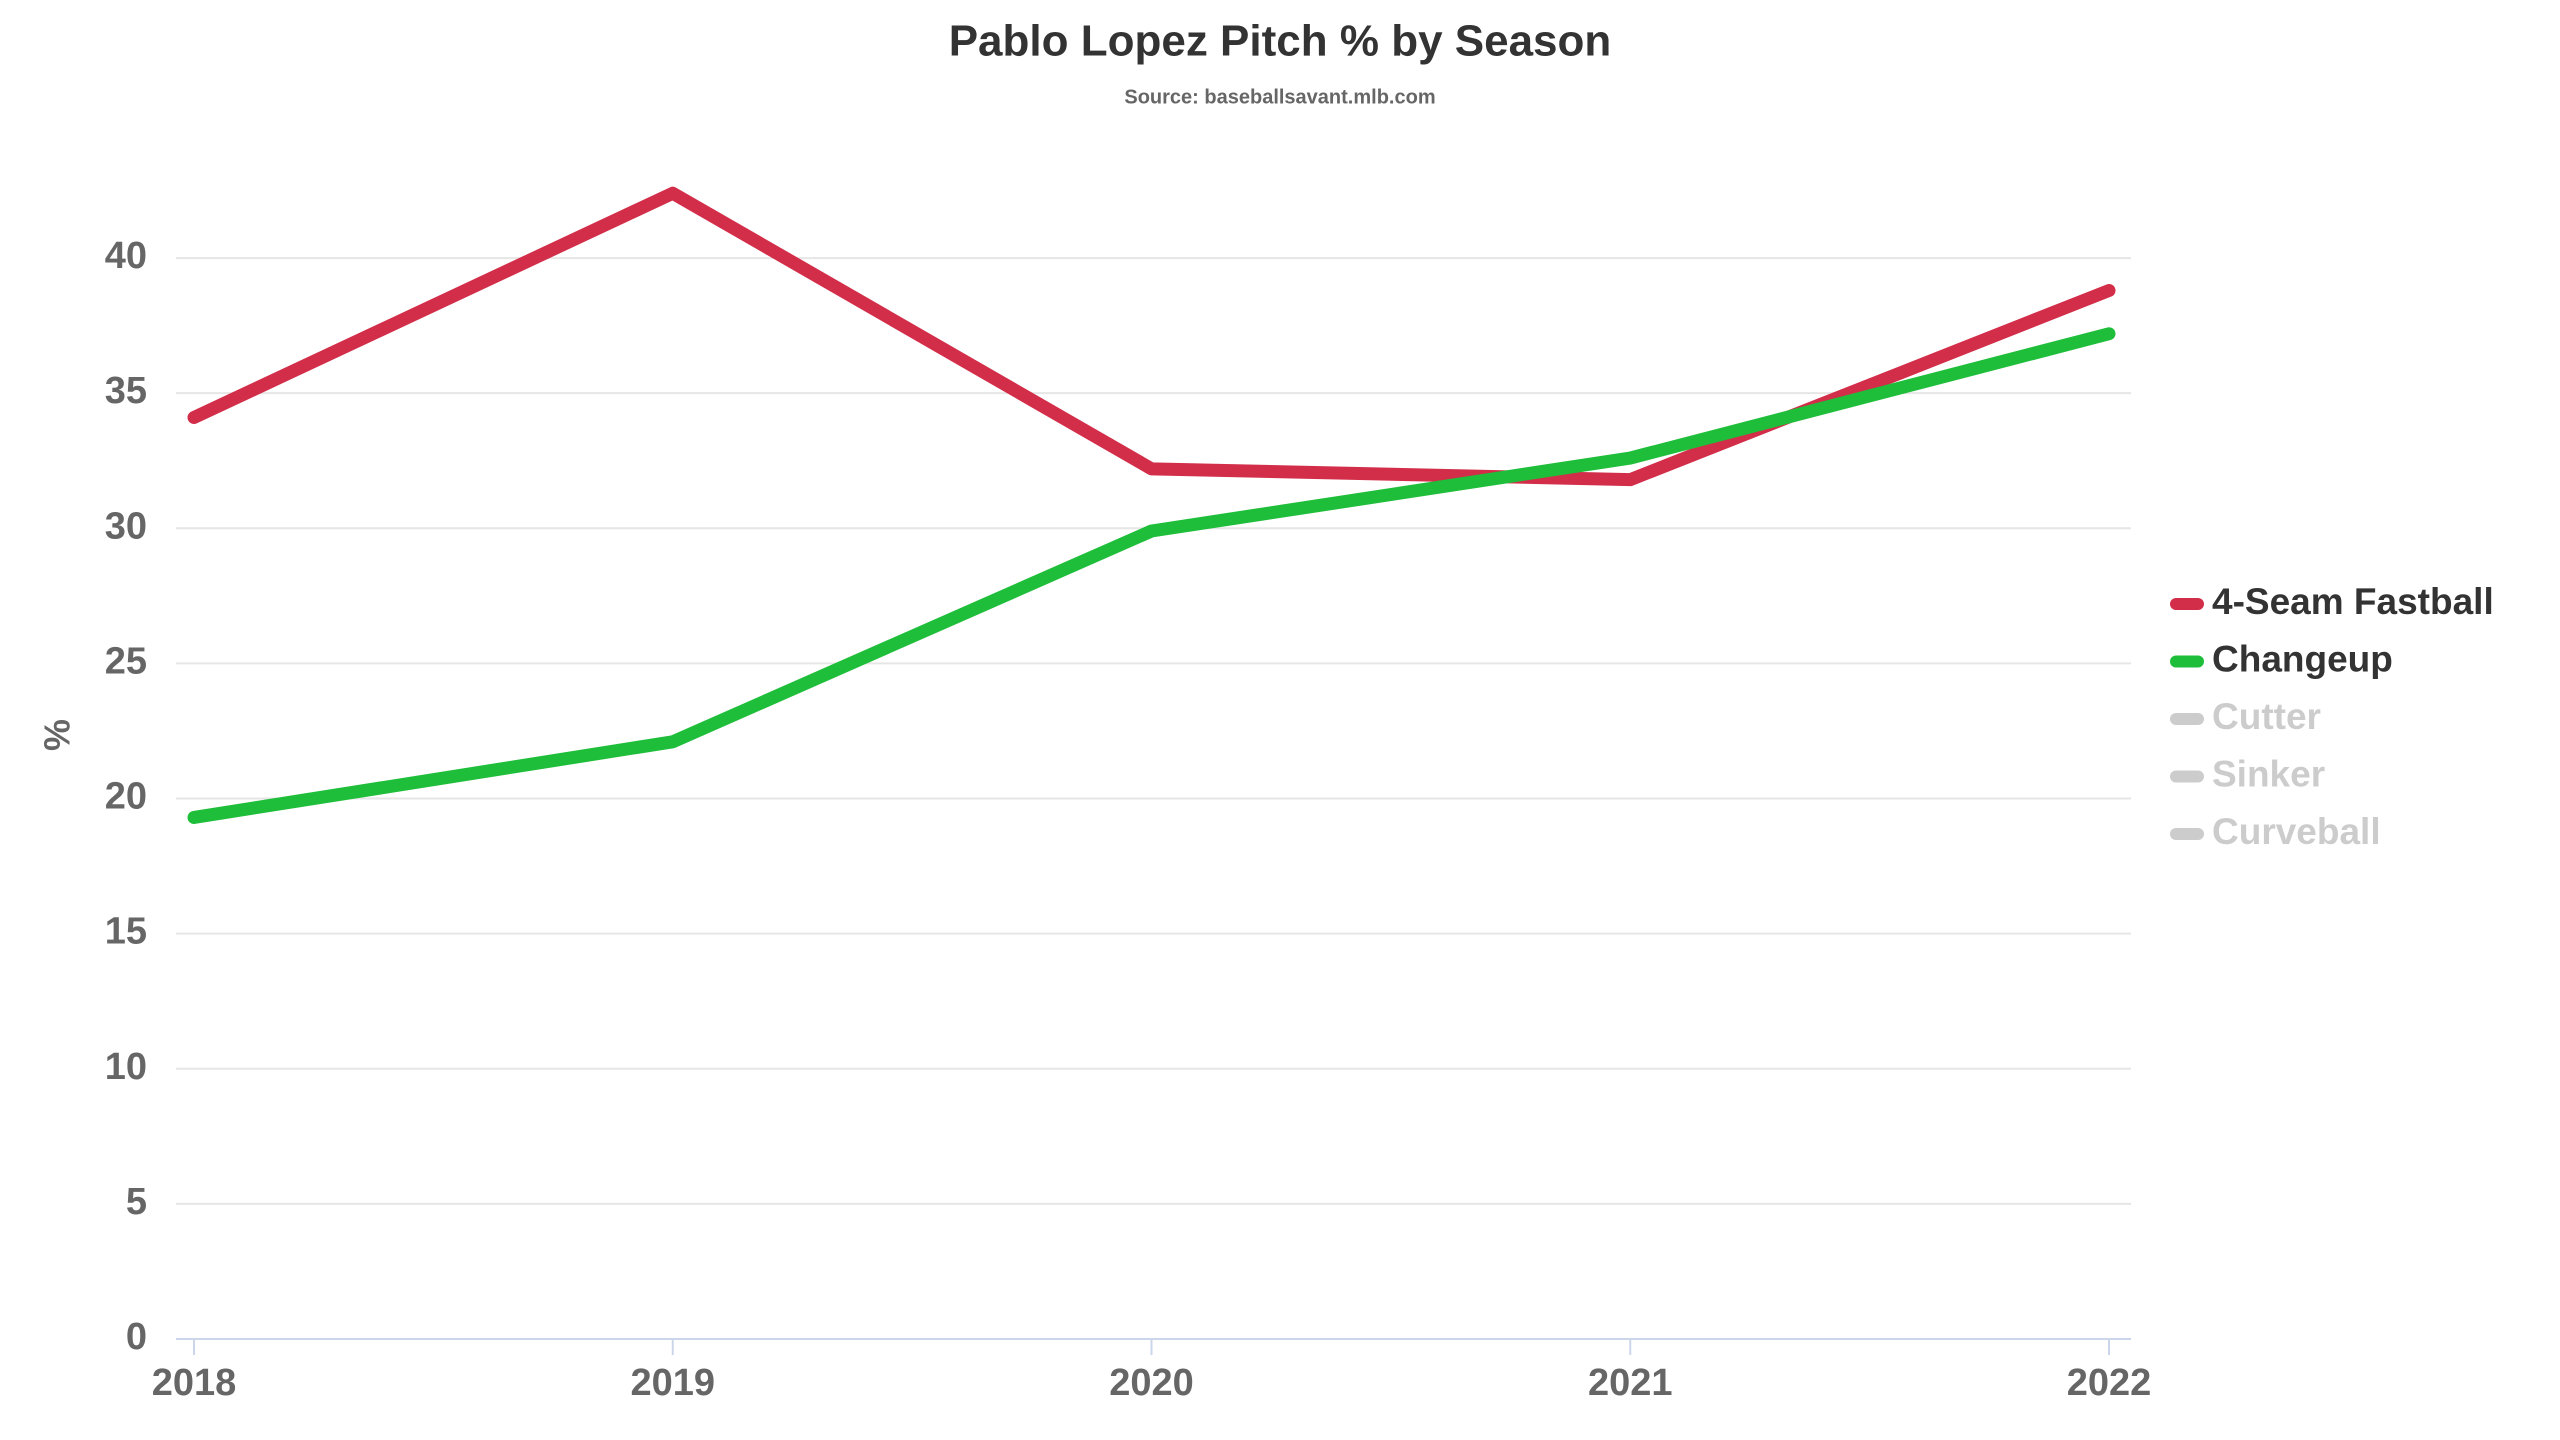  Describe the element at coordinates (126, 256) in the screenshot. I see `y-tick-label: 40` at that location.